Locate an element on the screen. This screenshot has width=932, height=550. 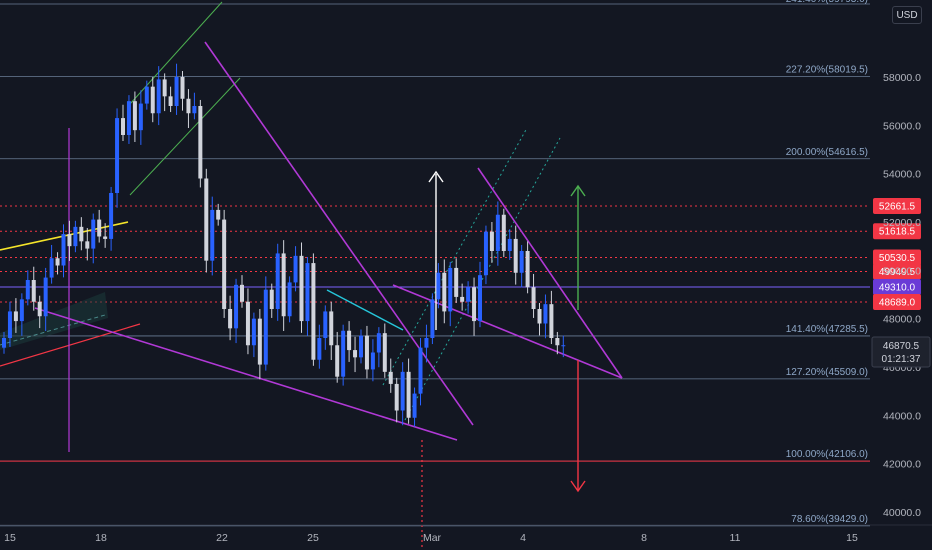
price-badge-text: 48689.0 is located at coordinates (897, 303).